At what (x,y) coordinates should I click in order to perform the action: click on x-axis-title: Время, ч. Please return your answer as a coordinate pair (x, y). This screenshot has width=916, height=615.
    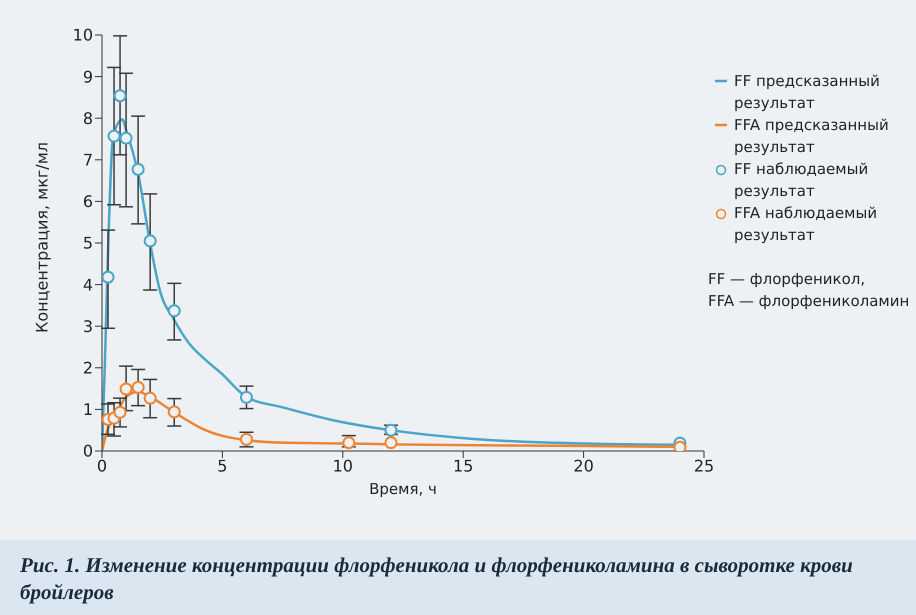
    Looking at the image, I should click on (403, 489).